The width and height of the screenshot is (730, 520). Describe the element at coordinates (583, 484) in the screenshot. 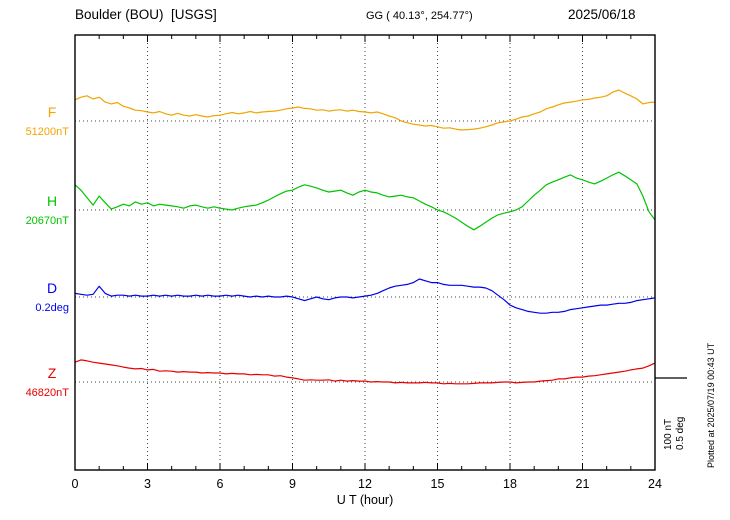

I see `x-tick-label-21: 21` at that location.